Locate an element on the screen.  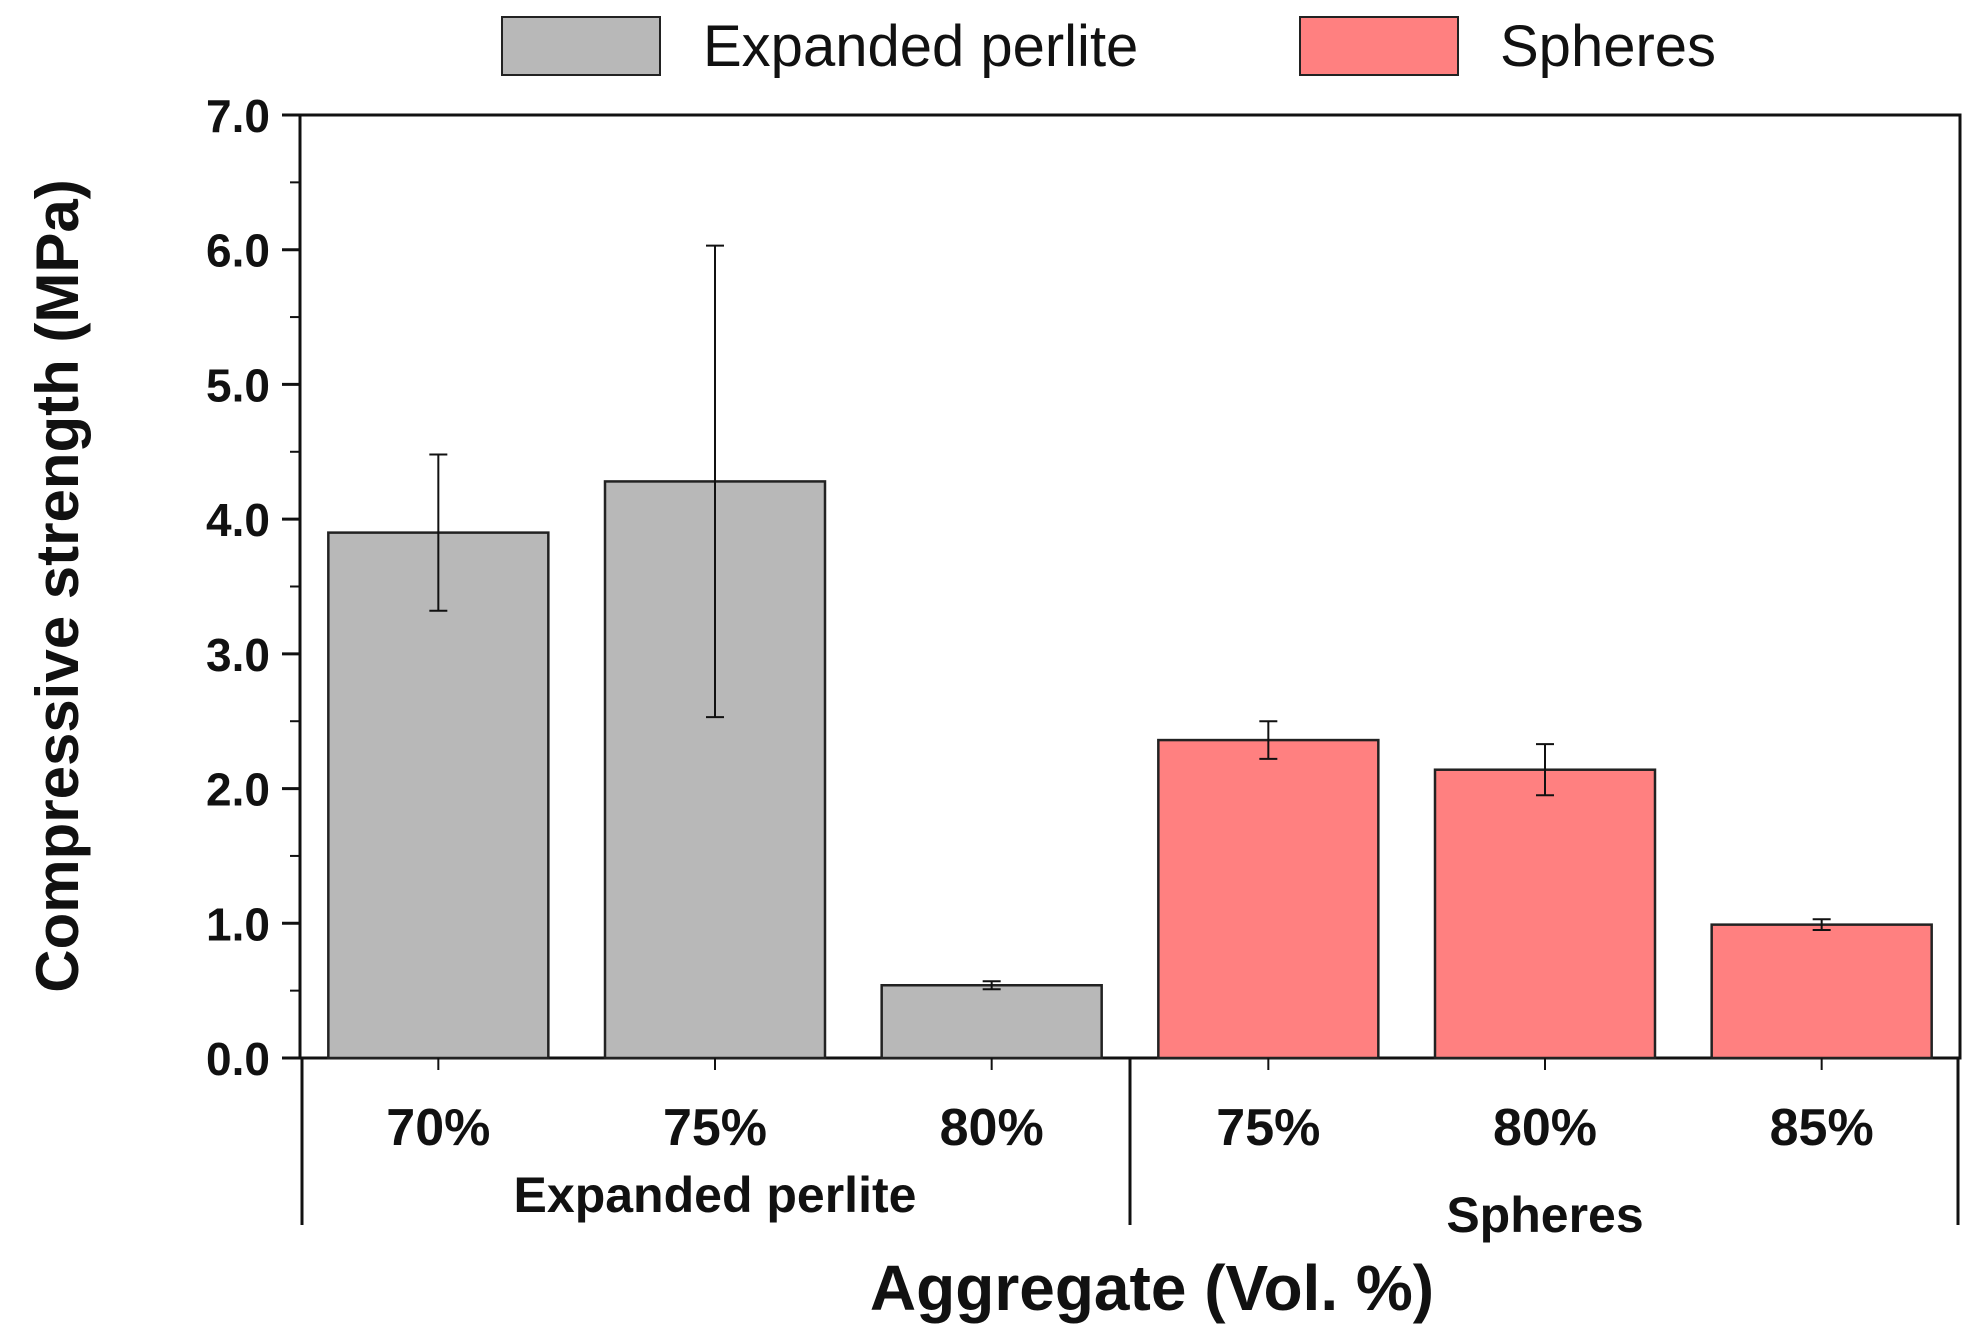
y-tick-label: 5.0 is located at coordinates (238, 385).